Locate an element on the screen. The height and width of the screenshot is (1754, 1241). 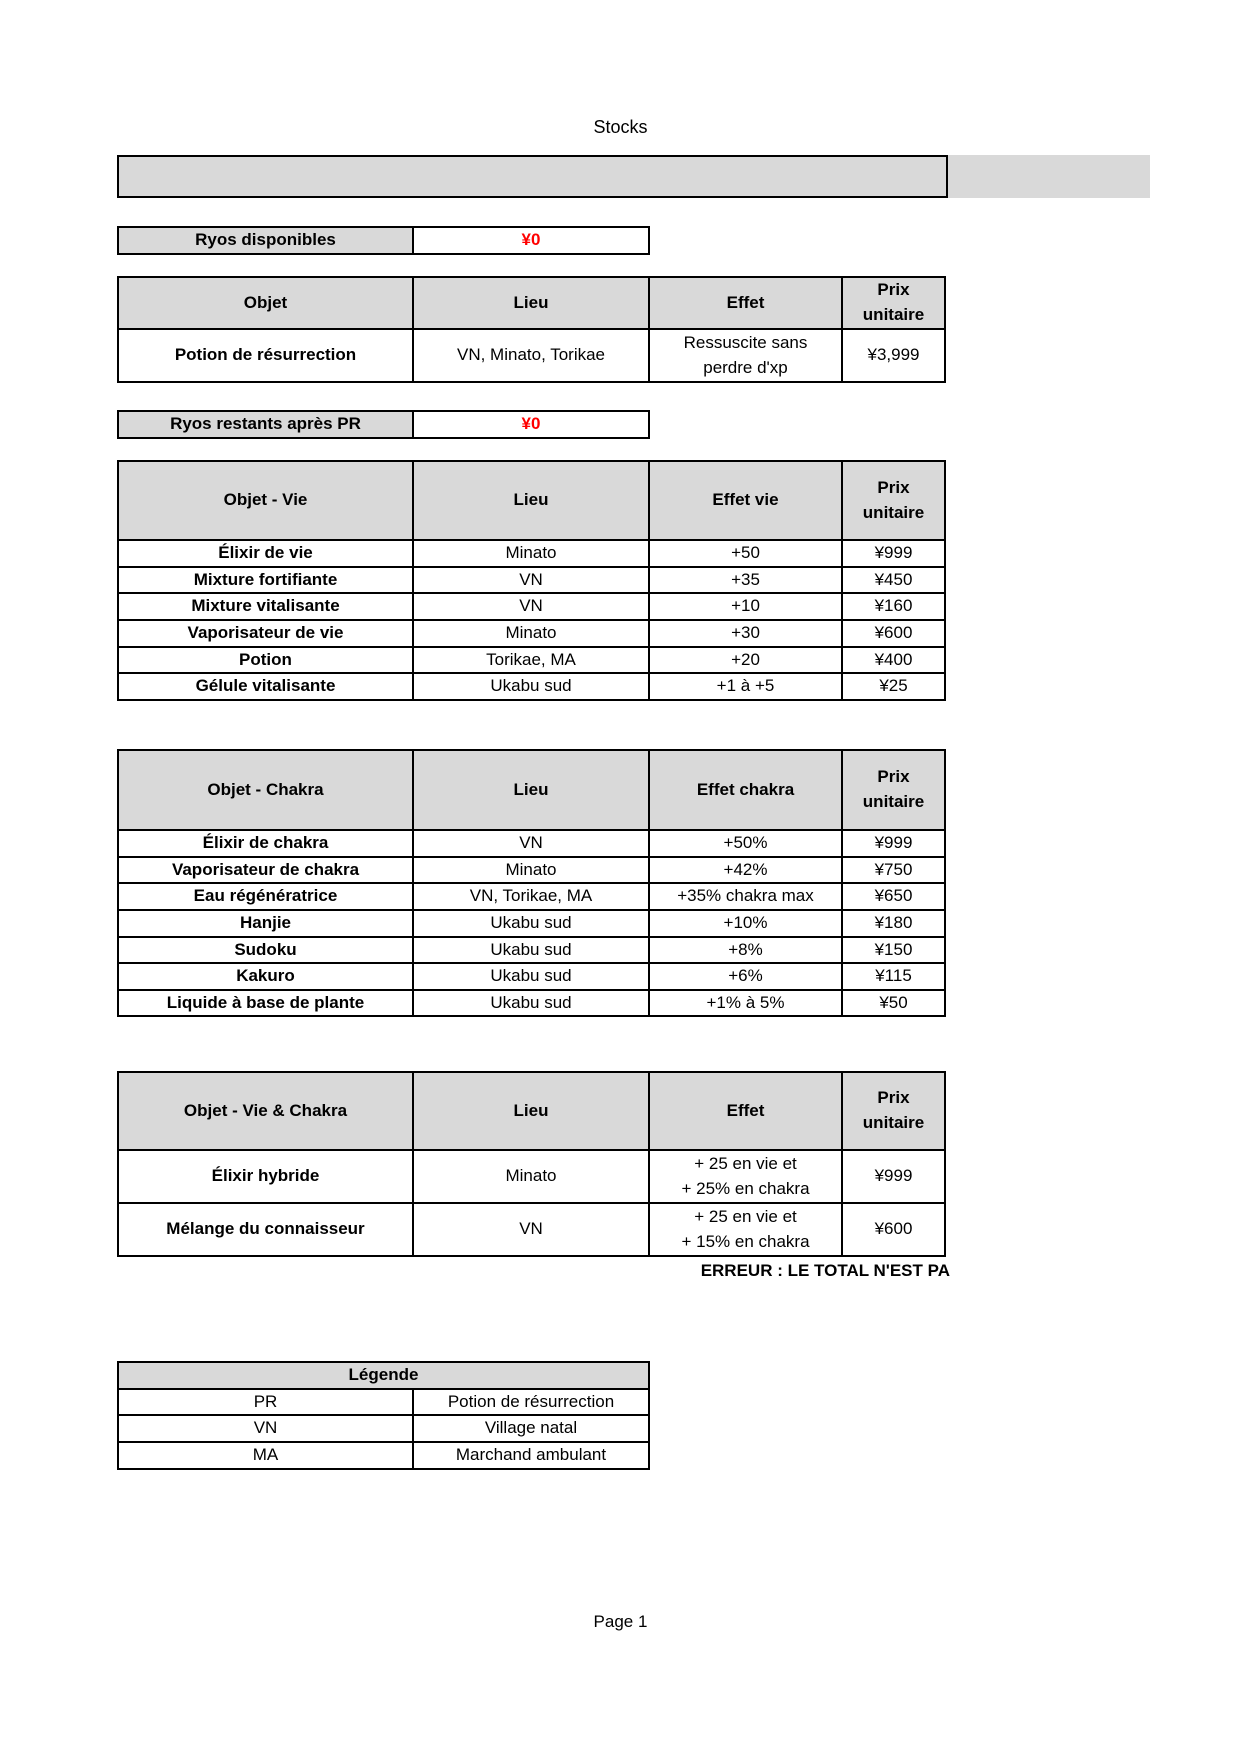
item-name-cell: Vaporisateur de vie is located at coordinates (265, 633).